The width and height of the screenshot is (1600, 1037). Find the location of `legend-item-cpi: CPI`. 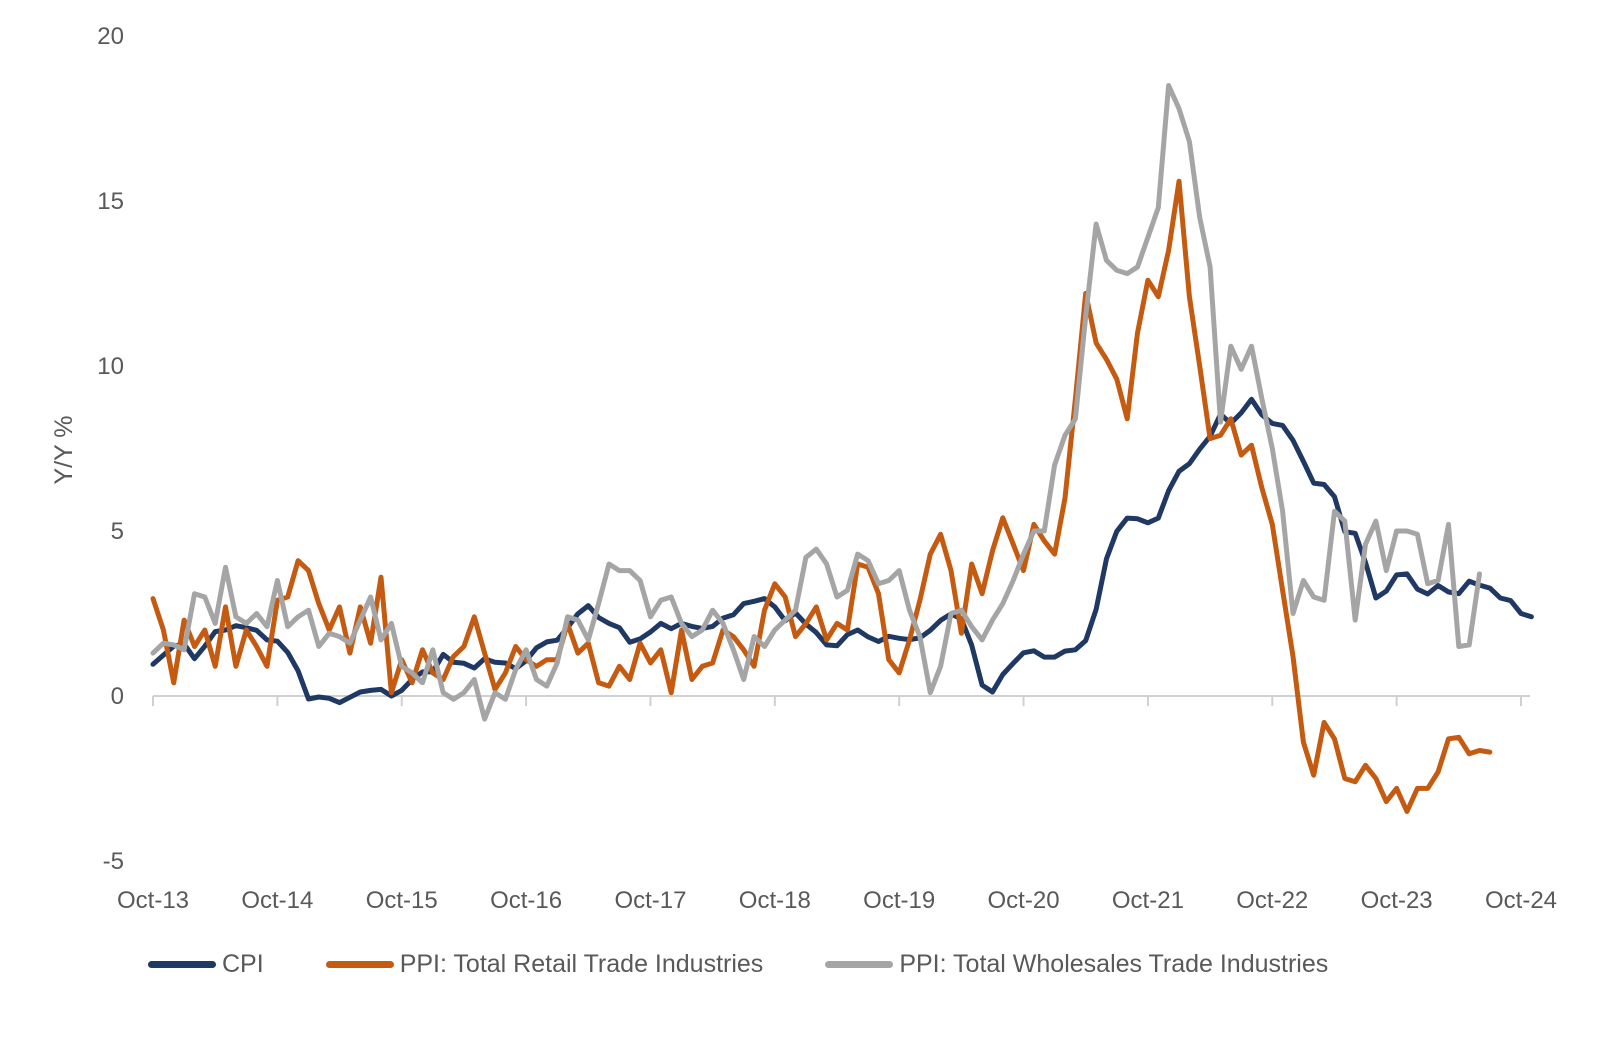

legend-item-cpi: CPI is located at coordinates (206, 964).